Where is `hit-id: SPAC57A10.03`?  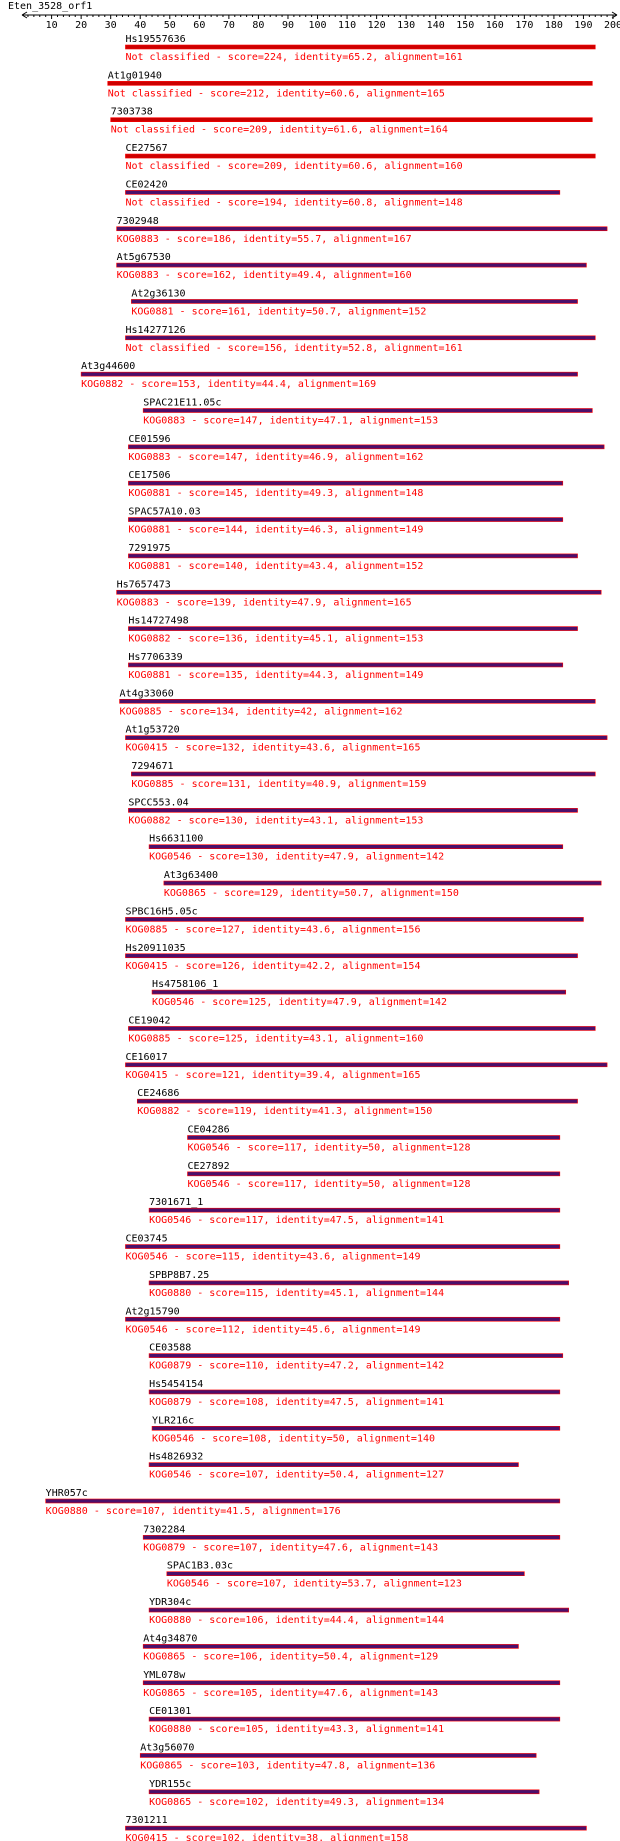
hit-id: SPAC57A10.03 is located at coordinates (164, 512).